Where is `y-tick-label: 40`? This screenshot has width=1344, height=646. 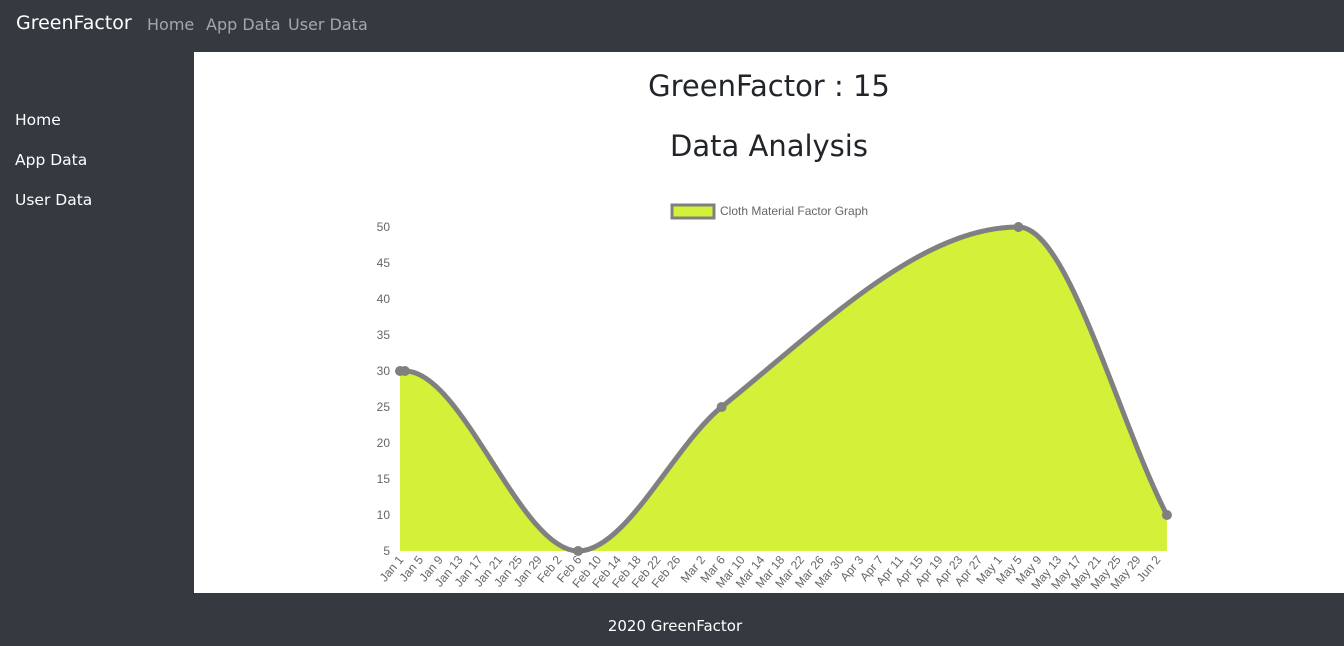
y-tick-label: 40 is located at coordinates (384, 299).